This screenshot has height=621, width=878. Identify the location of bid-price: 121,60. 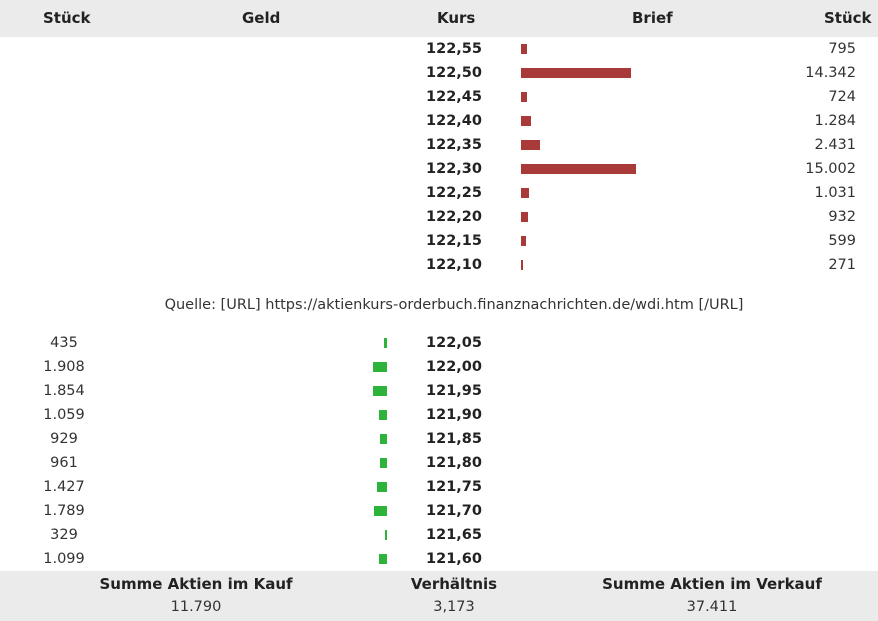
(454, 559).